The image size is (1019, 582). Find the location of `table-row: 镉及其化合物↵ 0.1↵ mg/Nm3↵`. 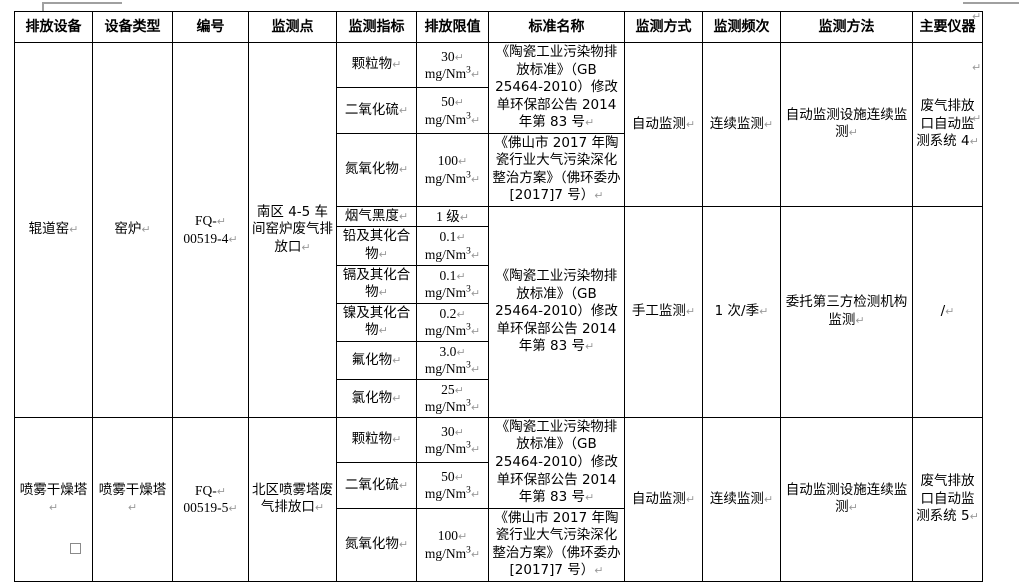

table-row: 镉及其化合物↵ 0.1↵ mg/Nm3↵ is located at coordinates (499, 284).